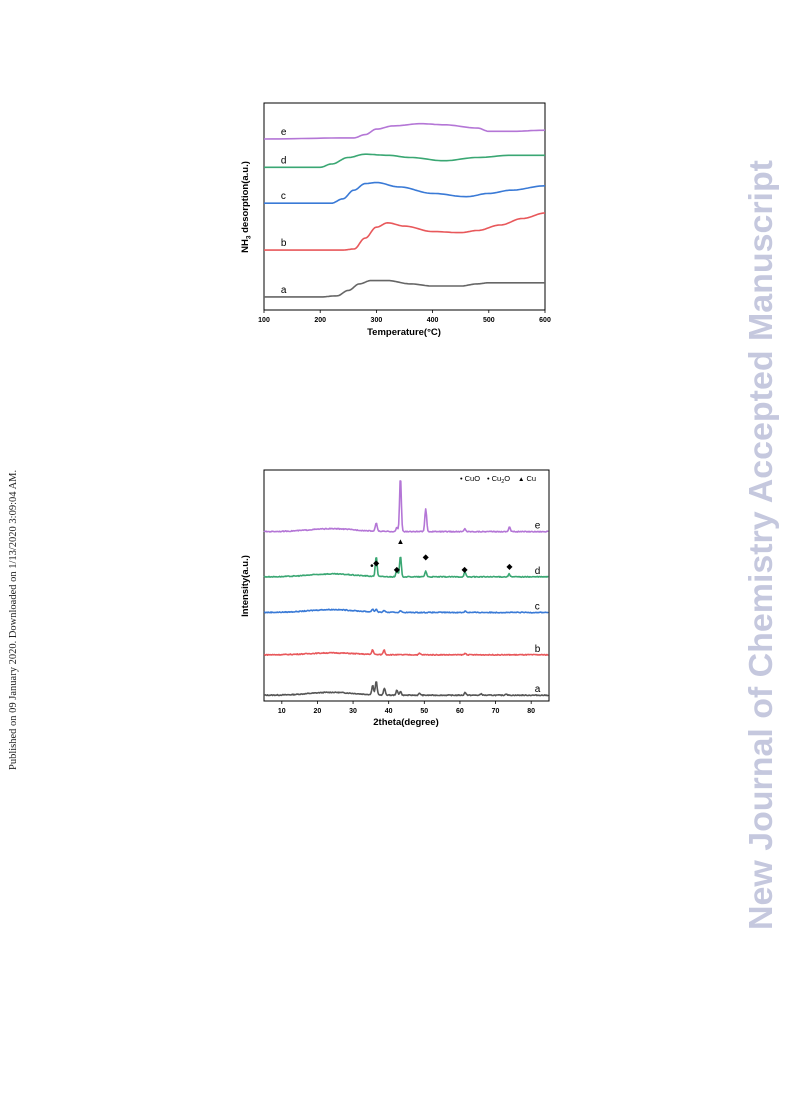 The width and height of the screenshot is (789, 1119). Describe the element at coordinates (507, 478) in the screenshot. I see `legend-cu2o-label-end: O` at that location.